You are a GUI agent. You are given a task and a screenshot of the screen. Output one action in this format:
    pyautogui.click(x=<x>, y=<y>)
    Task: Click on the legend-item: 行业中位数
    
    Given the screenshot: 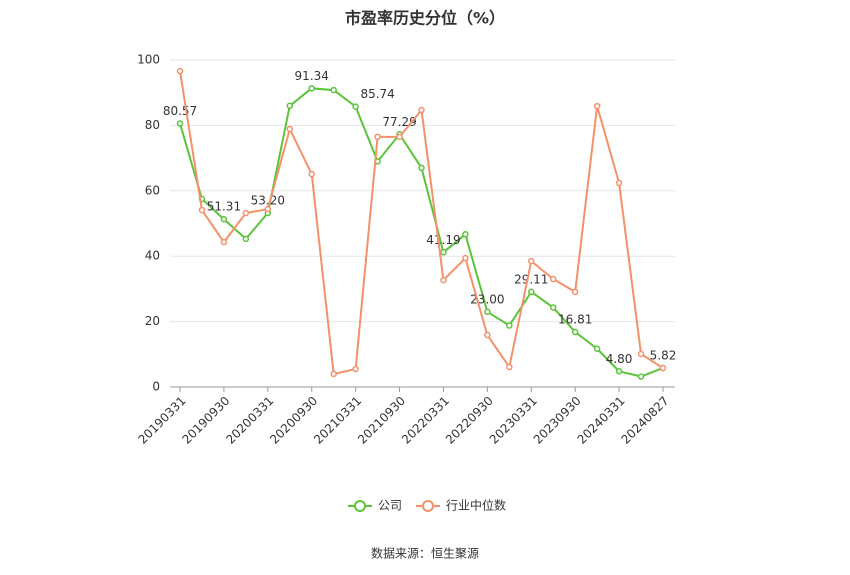 What is the action you would take?
    pyautogui.click(x=461, y=505)
    